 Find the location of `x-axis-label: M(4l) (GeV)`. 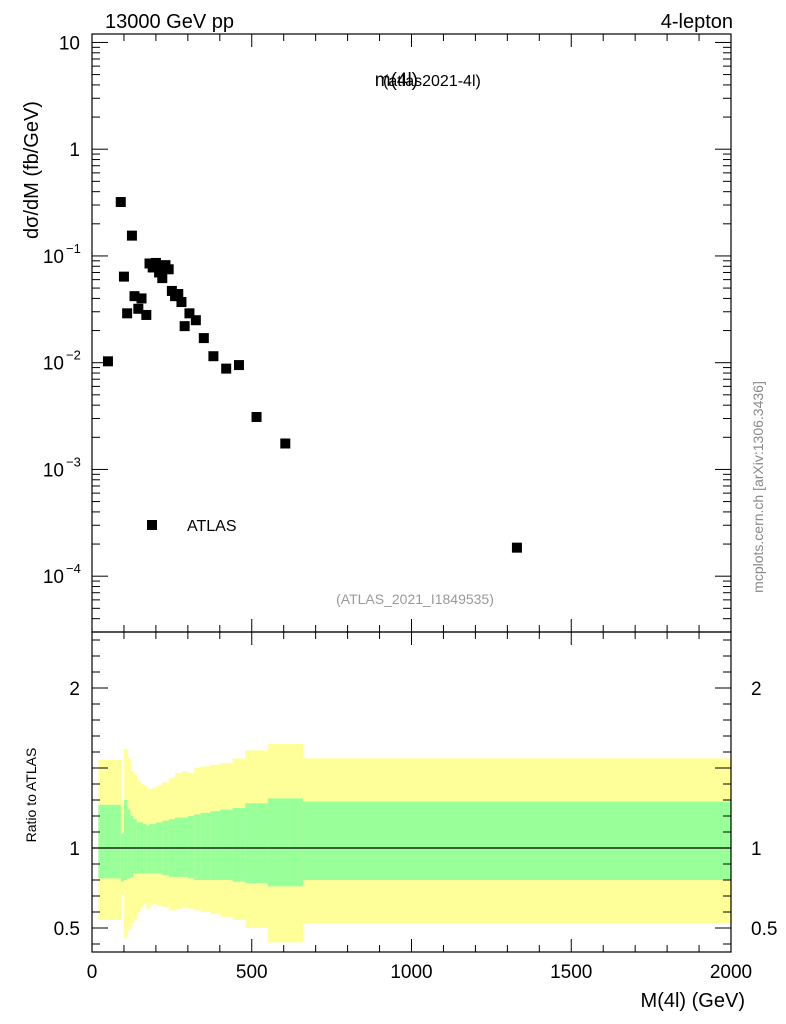

x-axis-label: M(4l) (GeV) is located at coordinates (693, 1001).